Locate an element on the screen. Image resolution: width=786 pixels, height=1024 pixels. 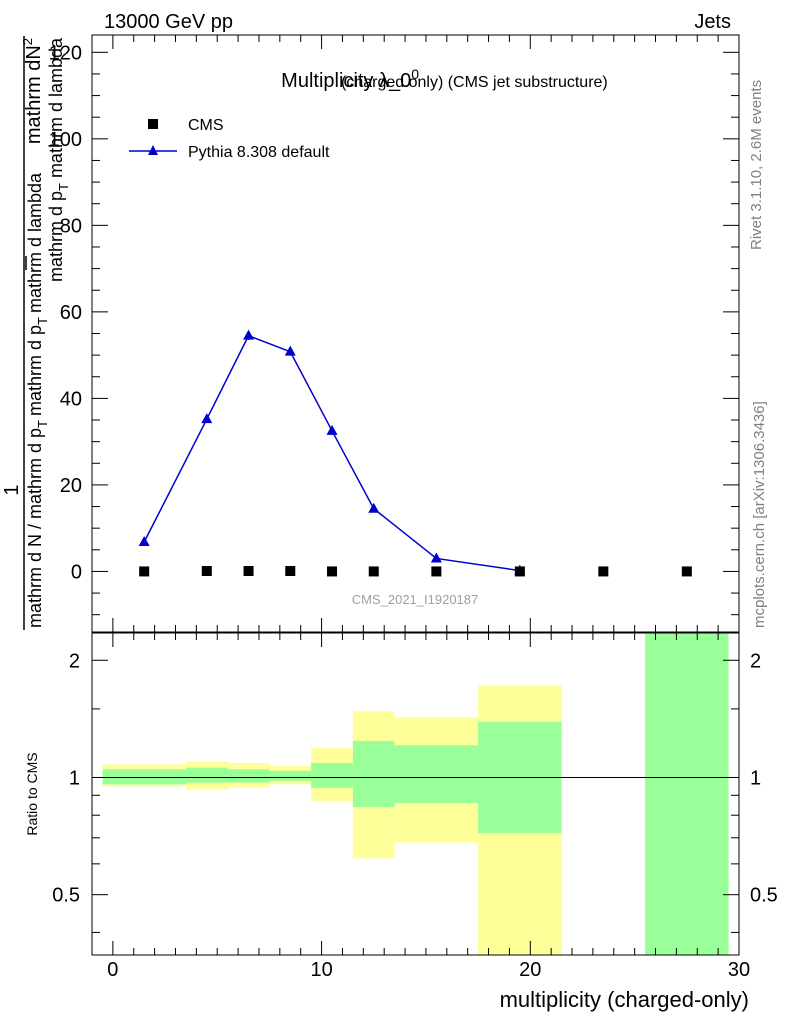
ratio-y-tick-label: 0.5 is located at coordinates (66, 896).